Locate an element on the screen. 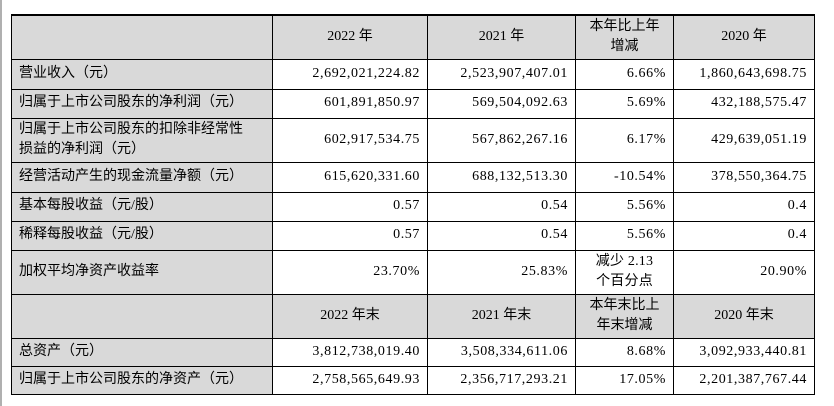 This screenshot has height=406, width=834. row-label: 归属于上市公司股东的净资产（元） is located at coordinates (142, 380).